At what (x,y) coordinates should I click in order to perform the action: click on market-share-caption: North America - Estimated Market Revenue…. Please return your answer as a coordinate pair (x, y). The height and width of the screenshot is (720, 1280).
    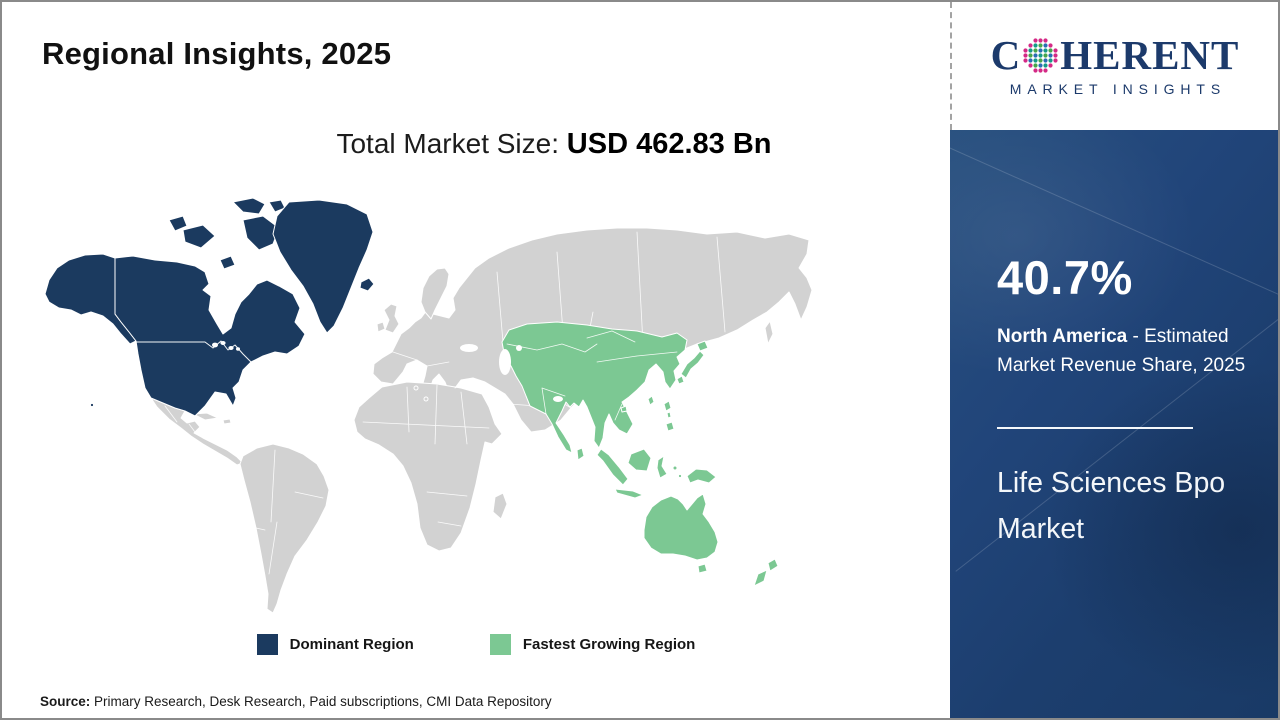
    Looking at the image, I should click on (1130, 351).